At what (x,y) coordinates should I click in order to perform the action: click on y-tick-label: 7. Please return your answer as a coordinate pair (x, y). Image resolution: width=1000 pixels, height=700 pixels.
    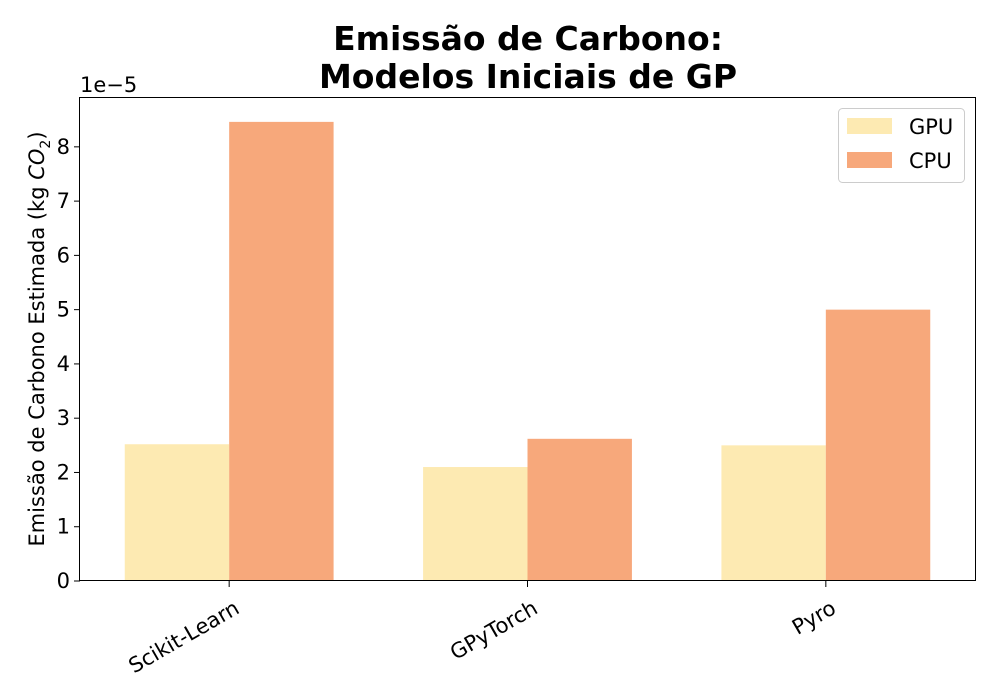
    Looking at the image, I should click on (63, 201).